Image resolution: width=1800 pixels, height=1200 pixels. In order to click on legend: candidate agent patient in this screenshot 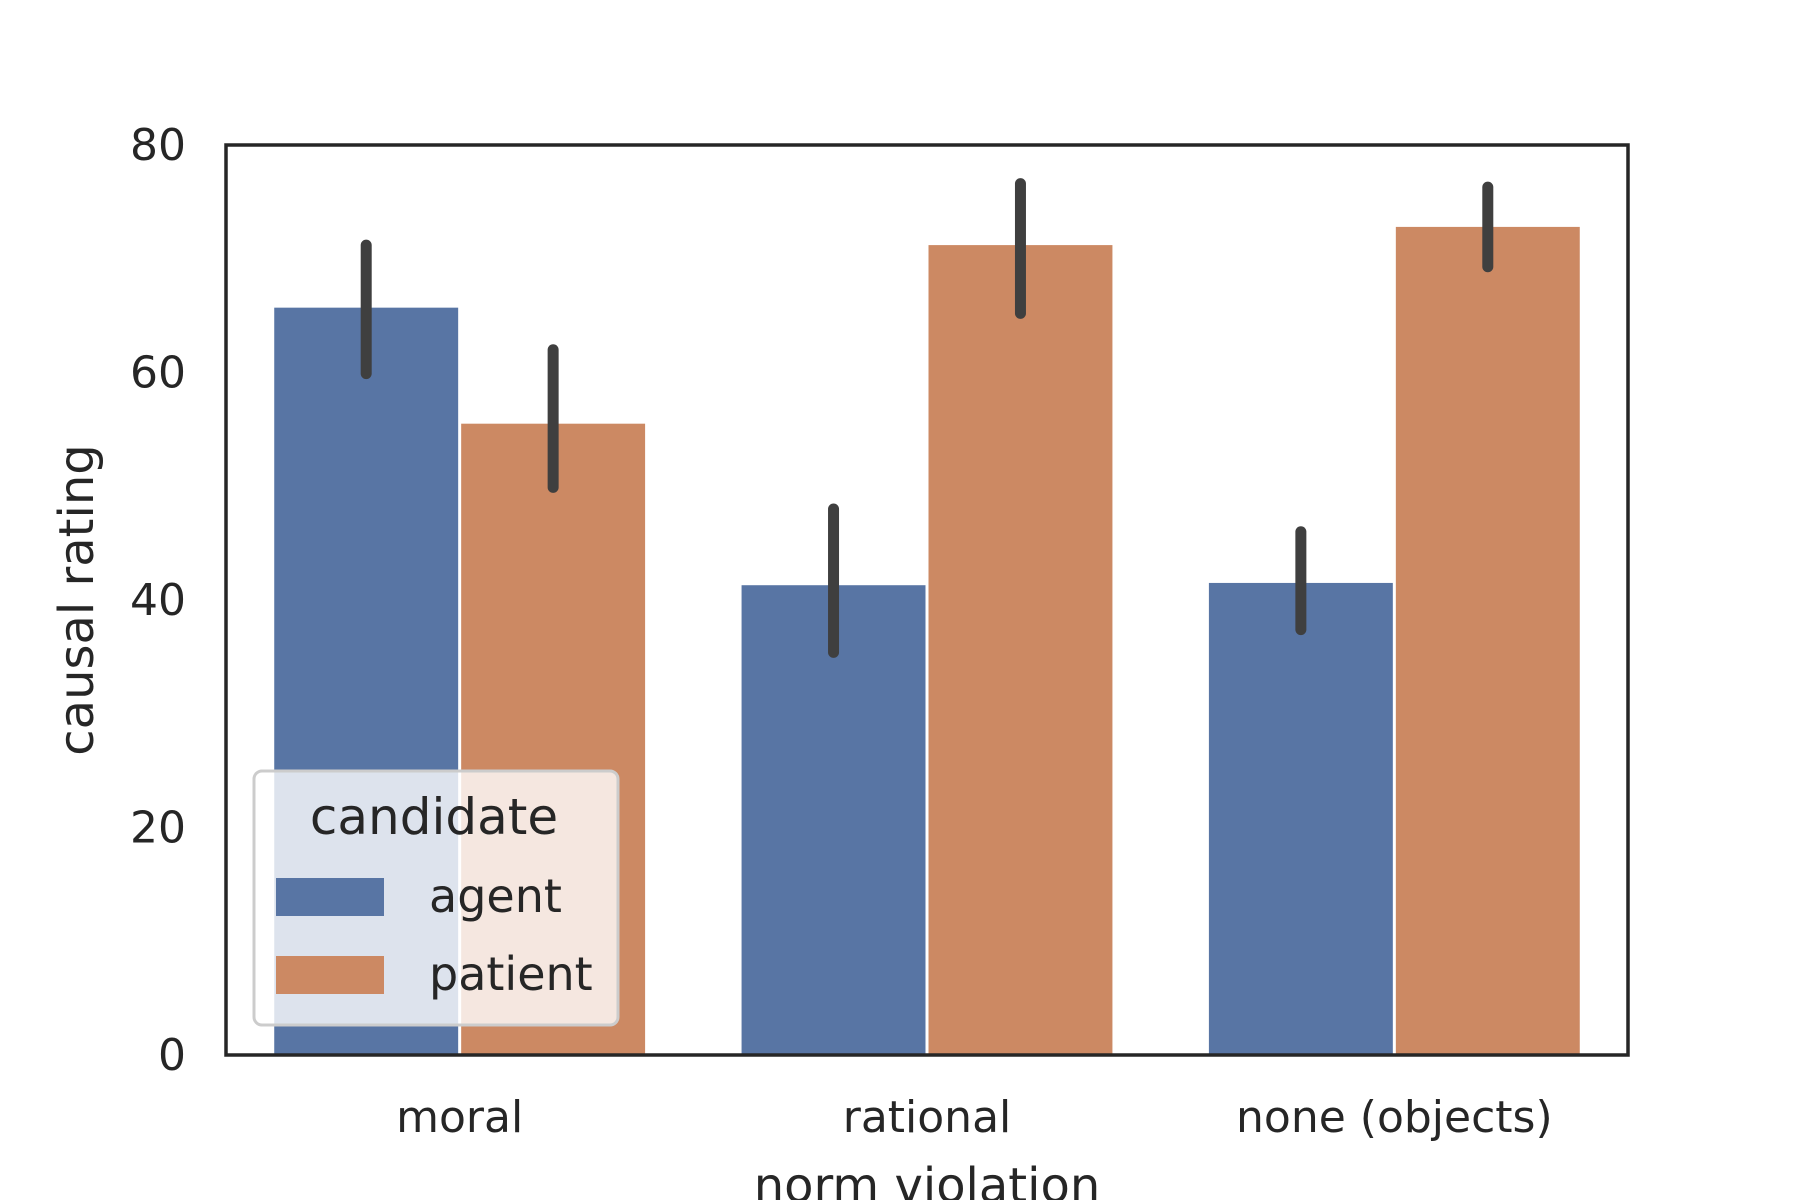, I will do `click(436, 898)`.